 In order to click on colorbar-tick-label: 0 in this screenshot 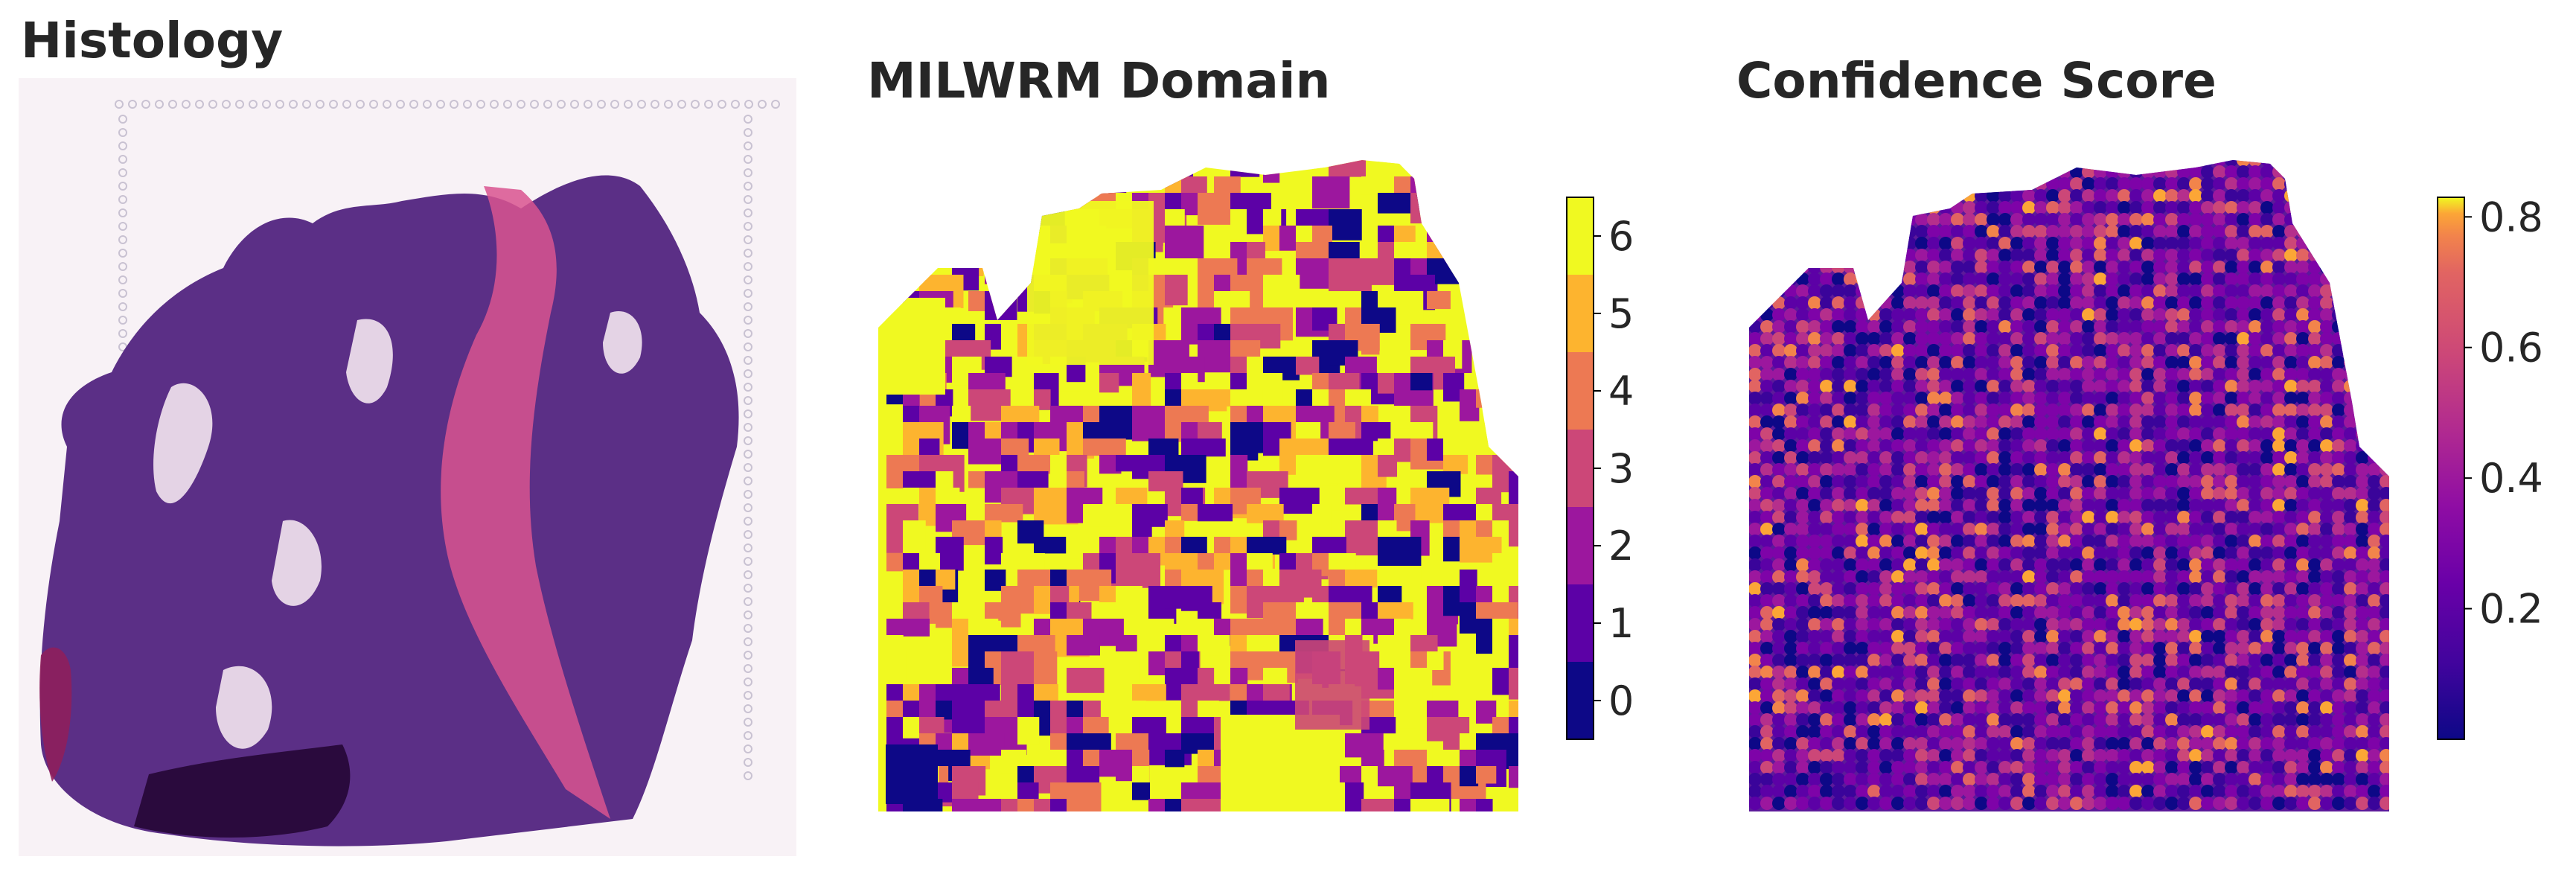, I will do `click(1621, 700)`.